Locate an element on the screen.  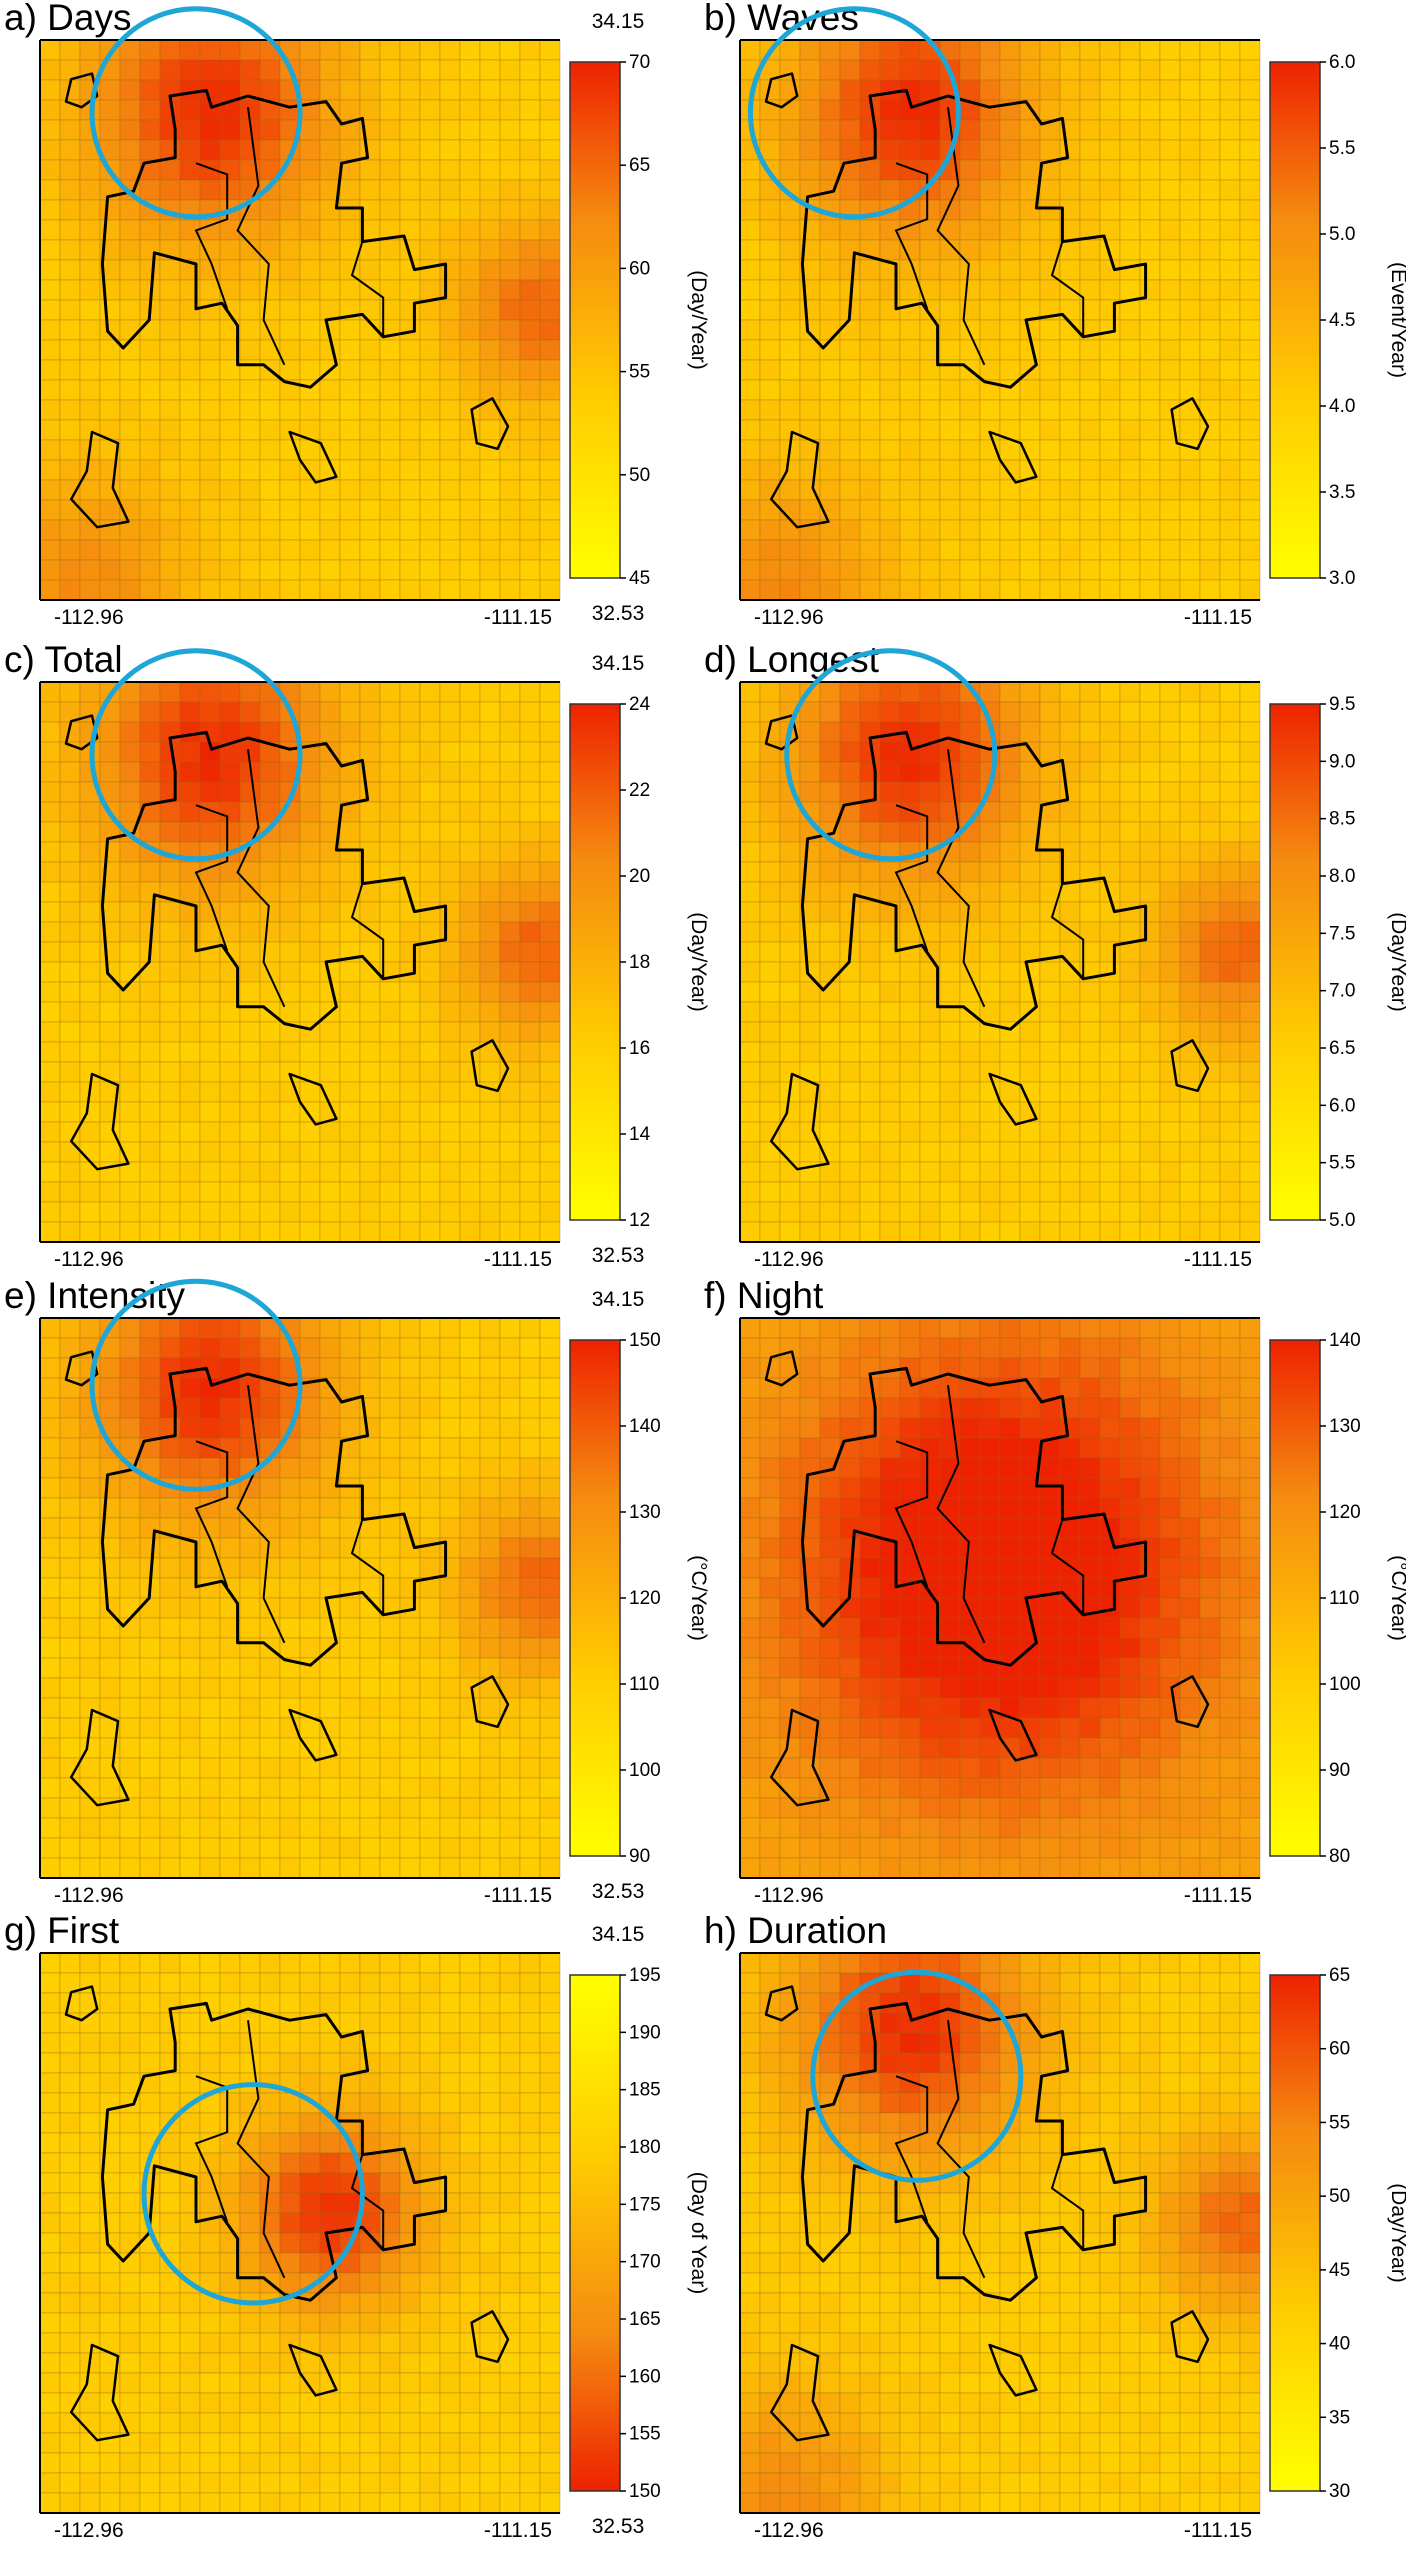
internal-boundary-line is located at coordinates (367, 1567).